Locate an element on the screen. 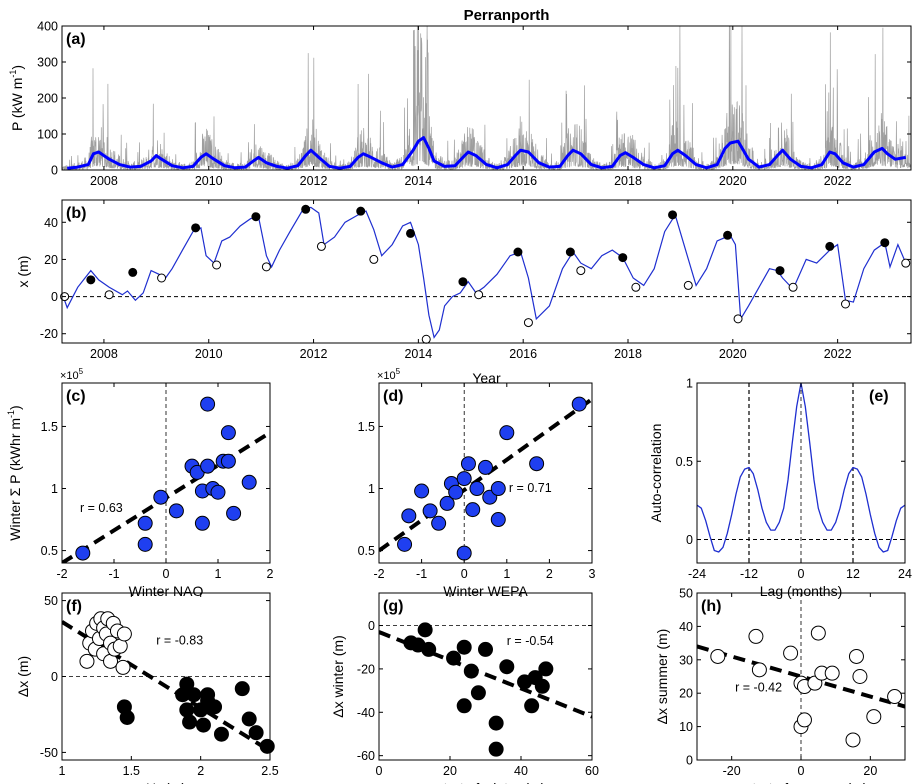 The width and height of the screenshot is (917, 784). x-tick-label-d: 2 is located at coordinates (549, 574).